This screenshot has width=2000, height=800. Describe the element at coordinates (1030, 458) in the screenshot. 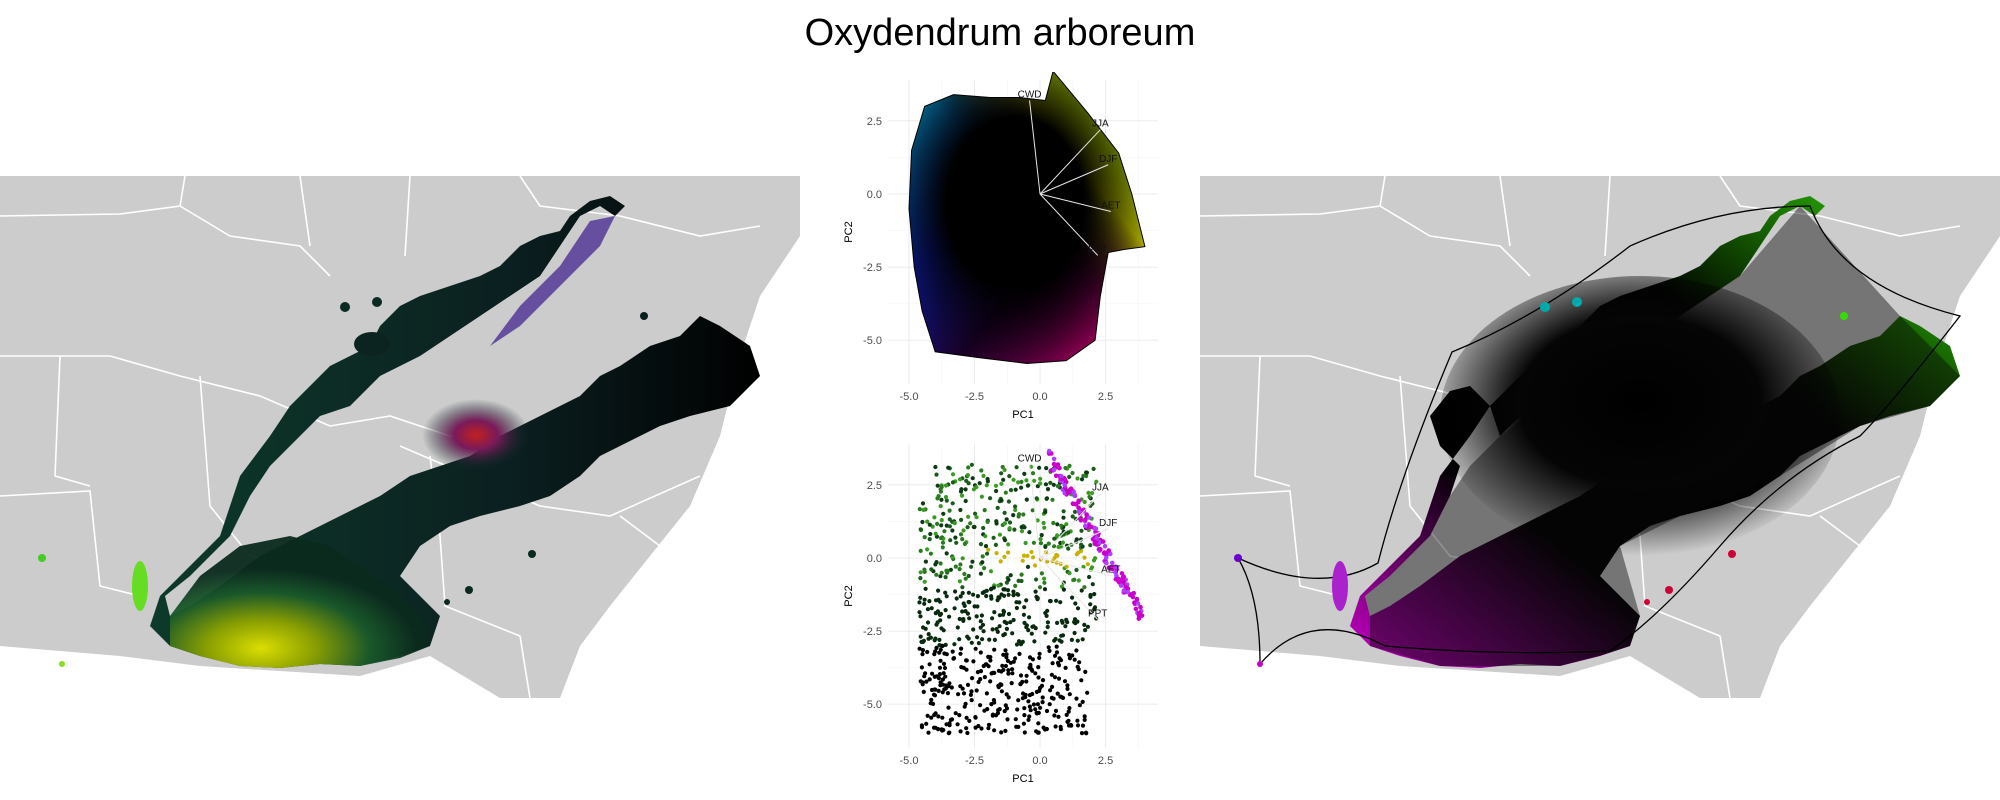

I see `vector-label: CWD` at that location.